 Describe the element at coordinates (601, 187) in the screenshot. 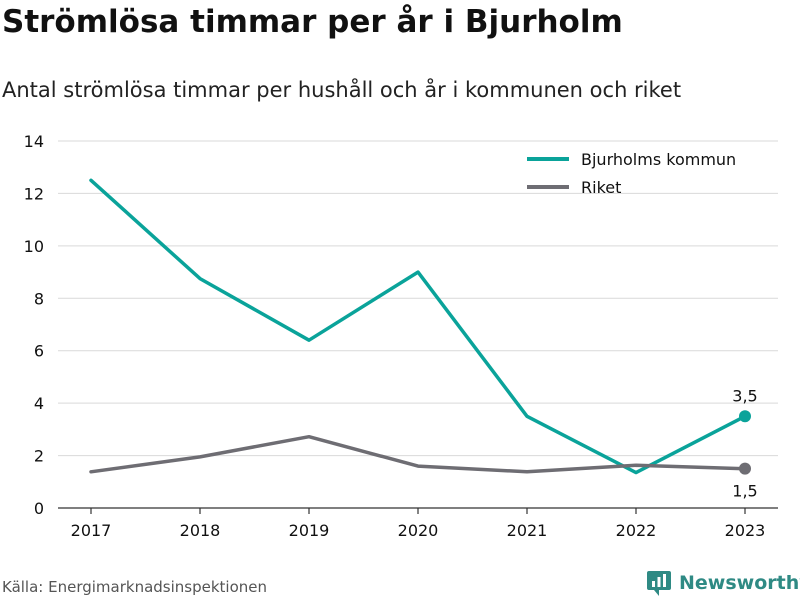

I see `legend-label-riket: Riket` at that location.